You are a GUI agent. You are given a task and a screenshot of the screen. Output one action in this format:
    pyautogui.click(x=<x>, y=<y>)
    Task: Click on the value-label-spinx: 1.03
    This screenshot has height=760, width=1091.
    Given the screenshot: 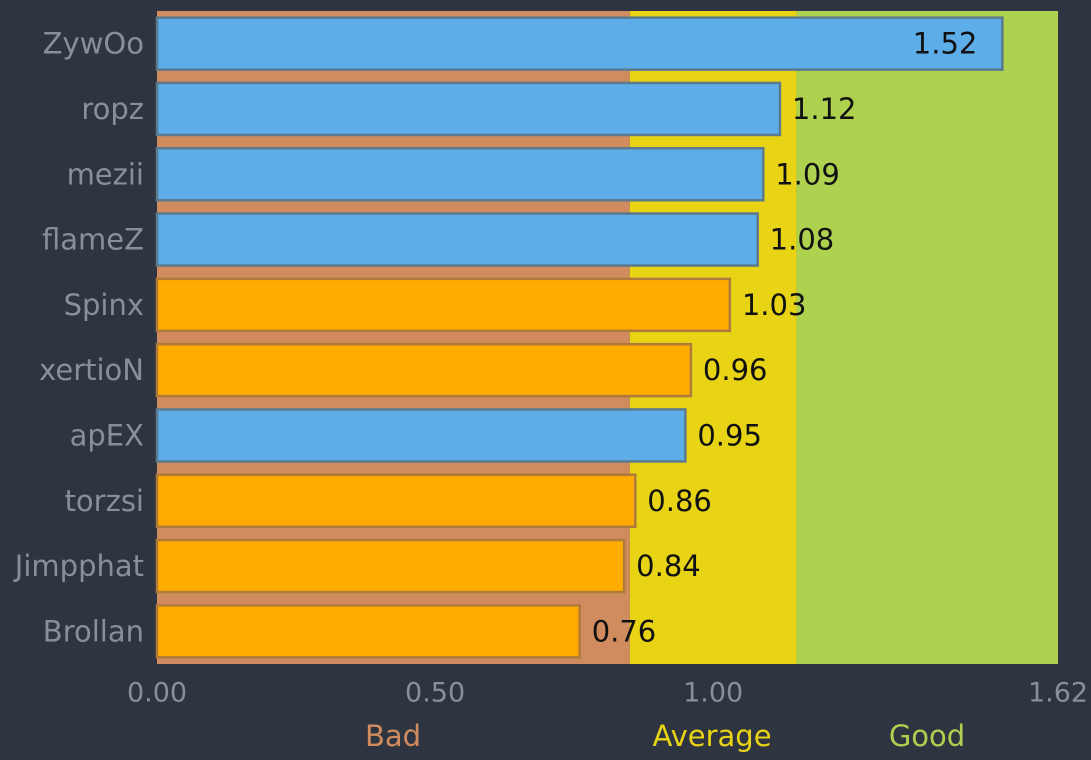 What is the action you would take?
    pyautogui.click(x=774, y=305)
    